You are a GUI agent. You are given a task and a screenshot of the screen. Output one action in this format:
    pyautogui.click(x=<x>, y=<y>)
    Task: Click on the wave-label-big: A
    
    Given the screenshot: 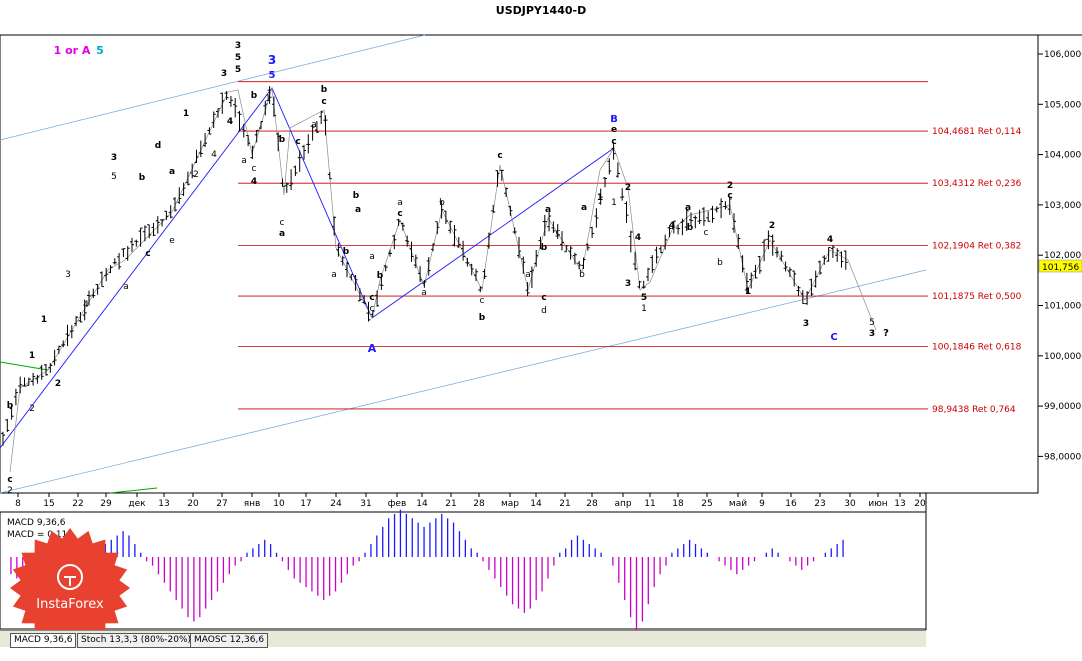 What is the action you would take?
    pyautogui.click(x=372, y=348)
    